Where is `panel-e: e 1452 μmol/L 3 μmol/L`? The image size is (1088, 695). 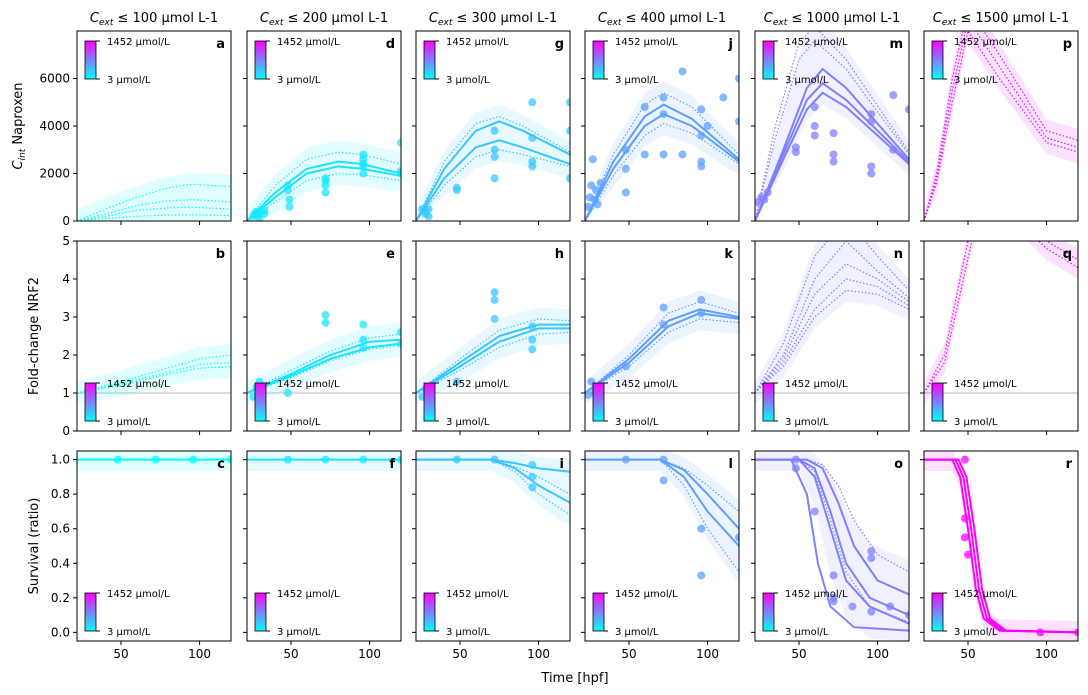
panel-e: e 1452 μmol/L 3 μmol/L is located at coordinates (322, 337).